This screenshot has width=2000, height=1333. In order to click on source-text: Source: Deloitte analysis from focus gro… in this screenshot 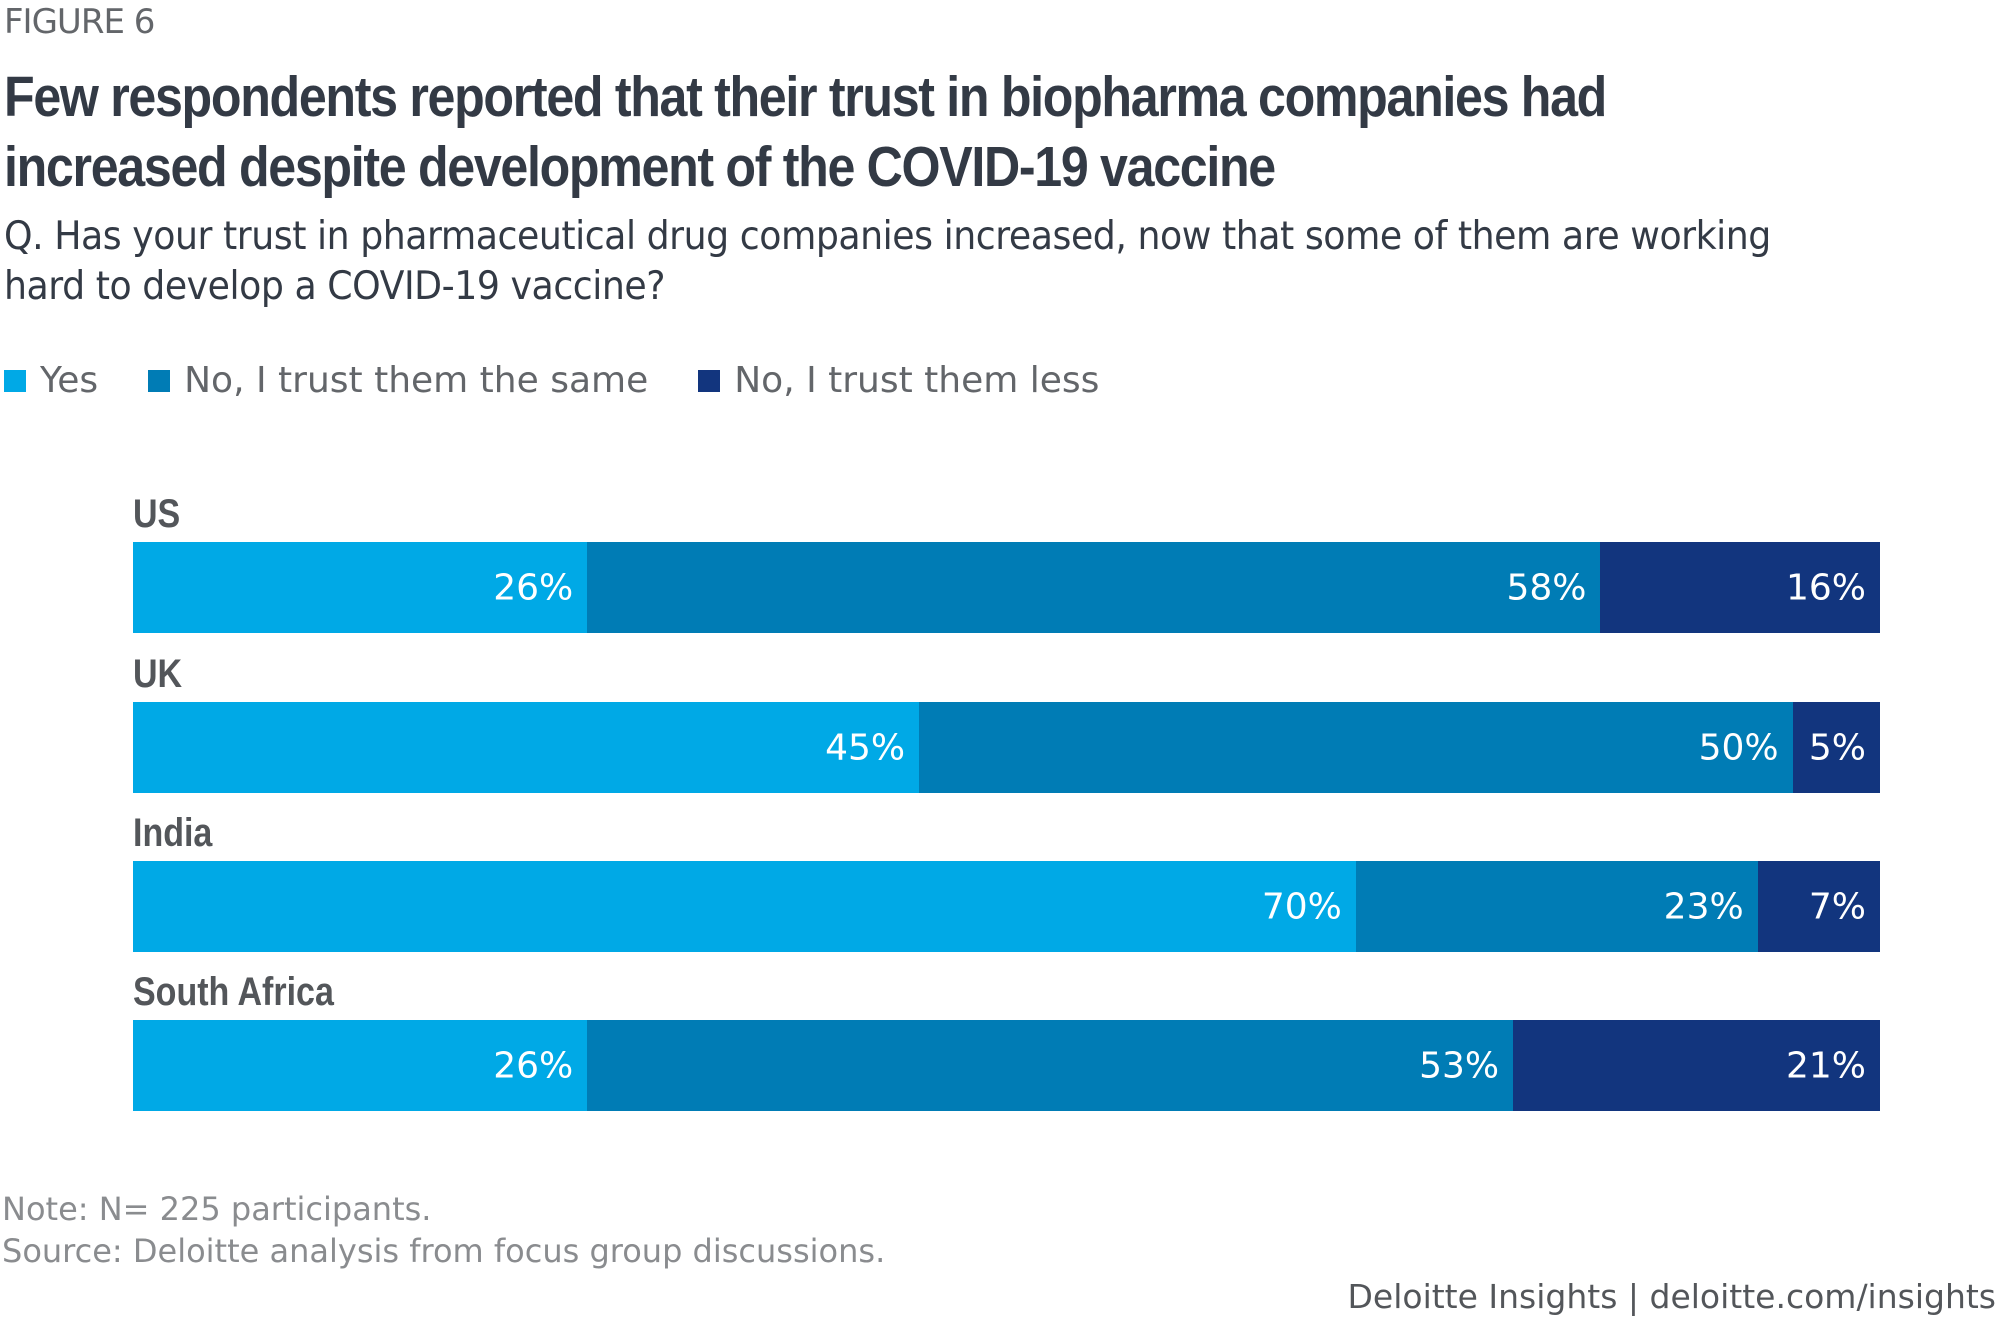, I will do `click(444, 1251)`.